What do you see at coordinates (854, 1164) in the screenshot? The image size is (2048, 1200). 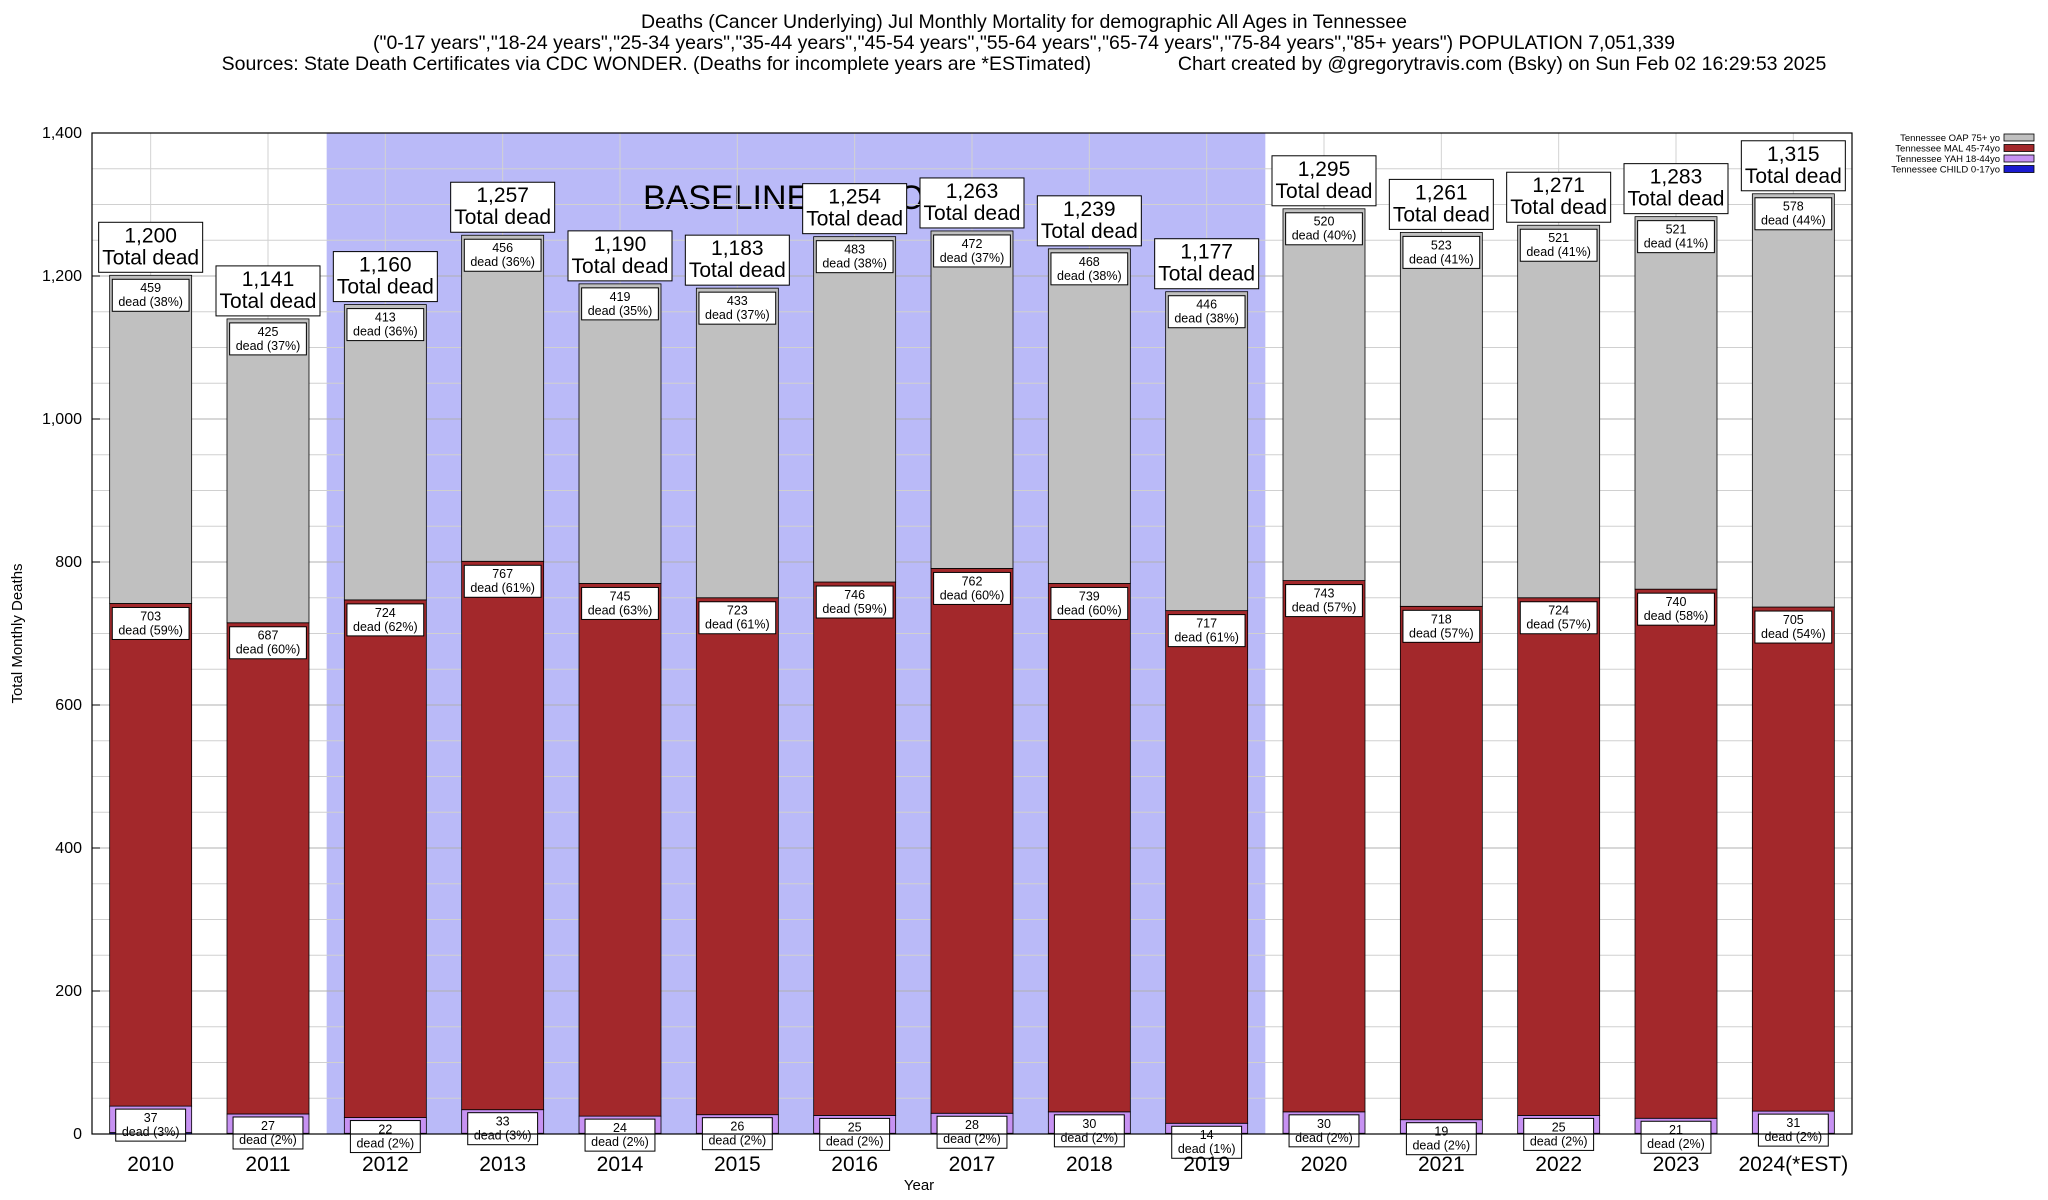 I see `x-tick-label: 2016` at bounding box center [854, 1164].